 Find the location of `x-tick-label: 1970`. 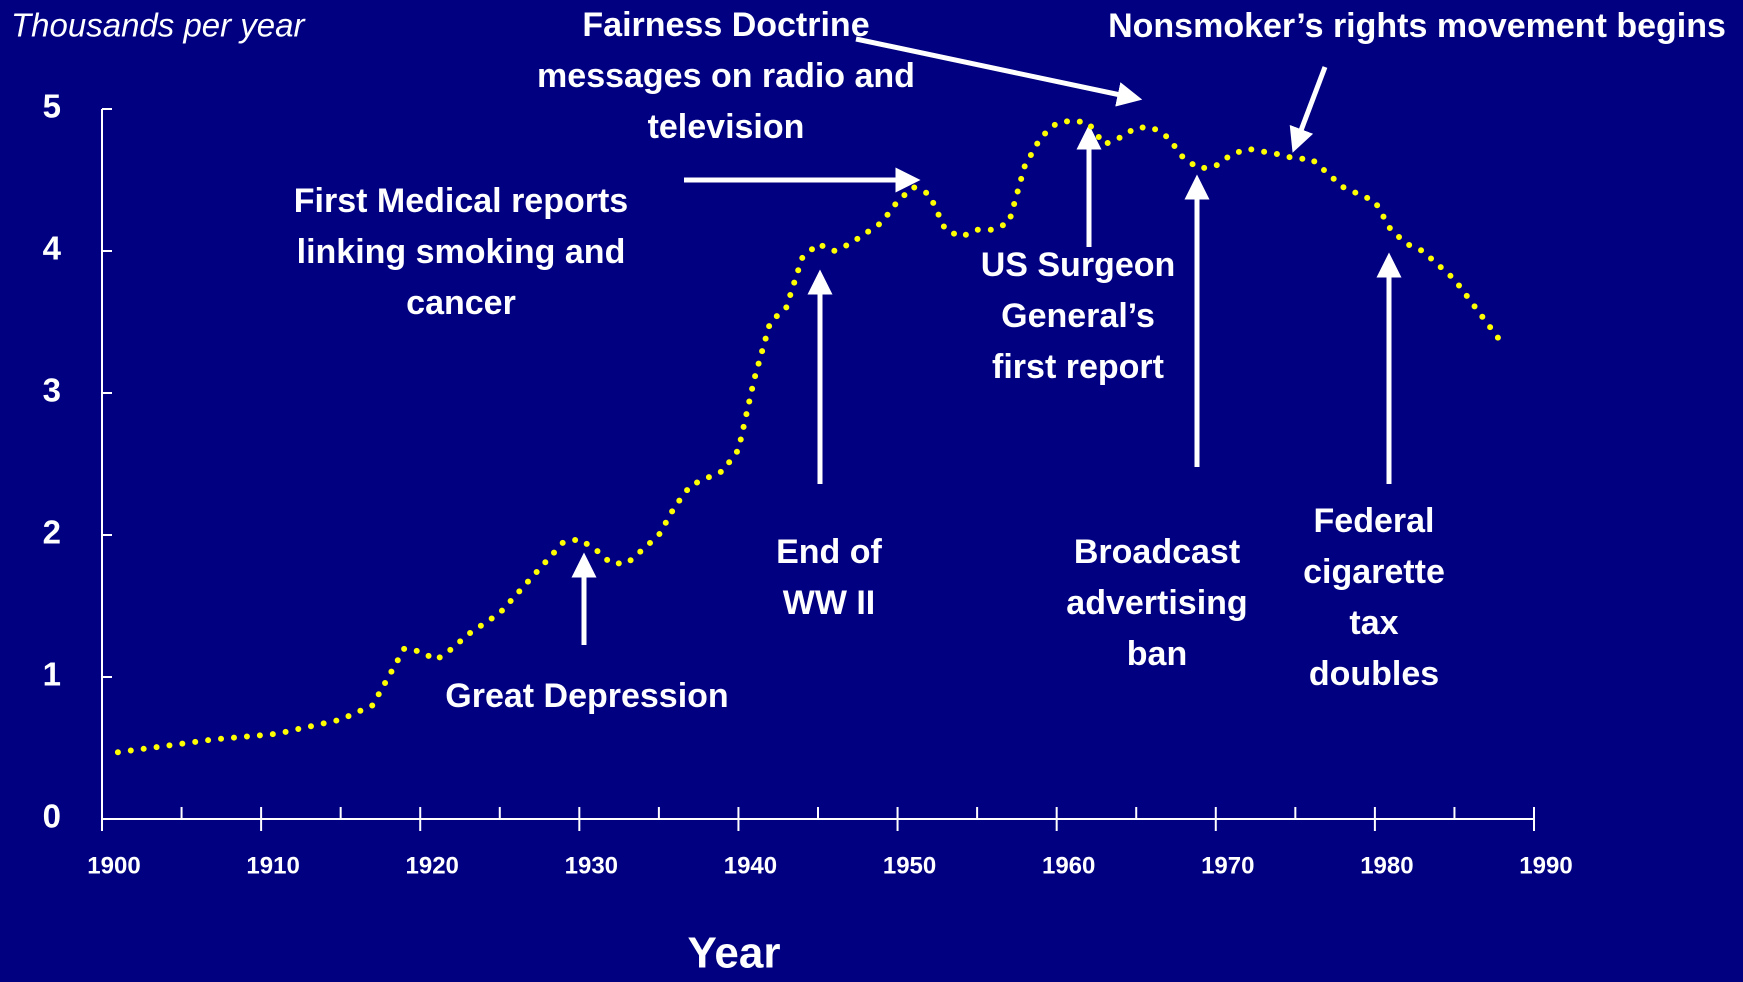

x-tick-label: 1970 is located at coordinates (1227, 865).